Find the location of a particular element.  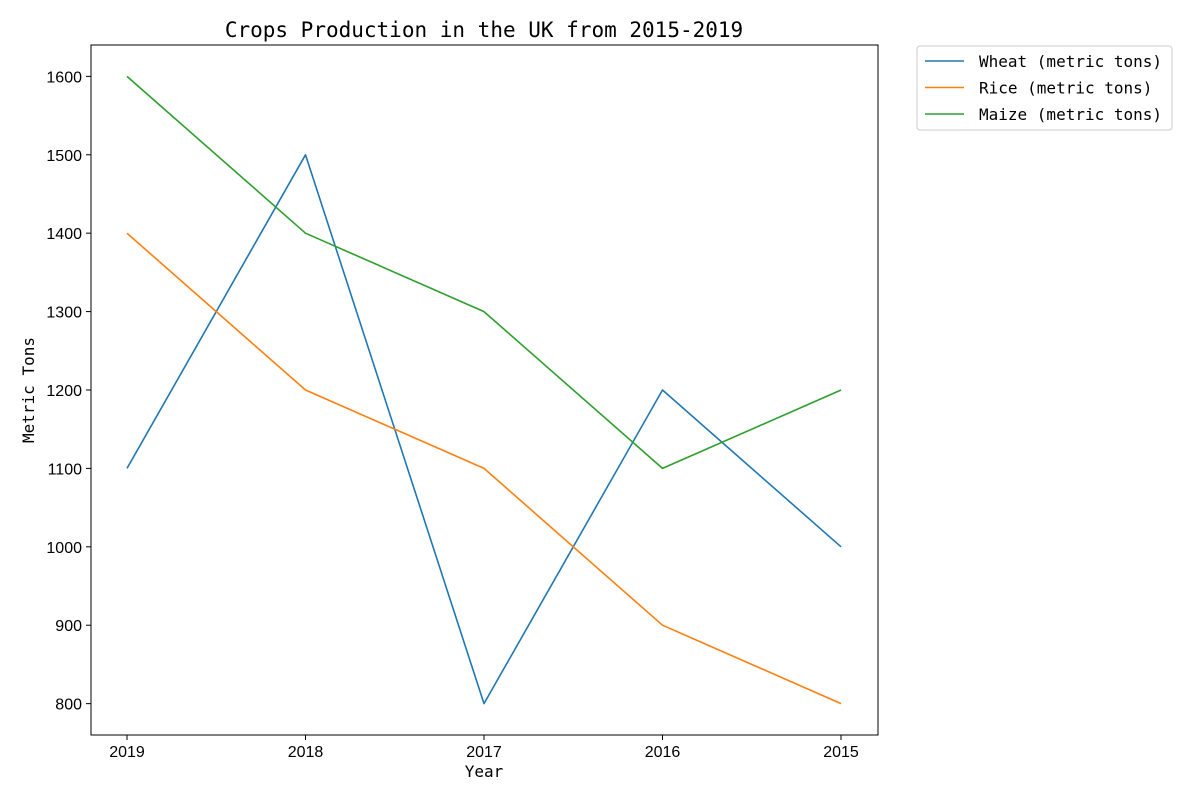

legend-label-maize: Maize (metric tons) is located at coordinates (1070, 114).